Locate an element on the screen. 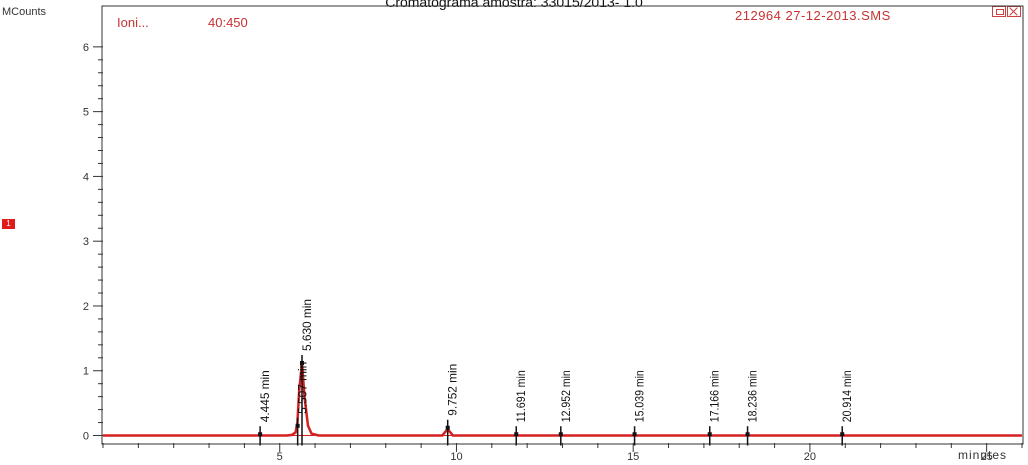  x-tick-label: 5 is located at coordinates (280, 457).